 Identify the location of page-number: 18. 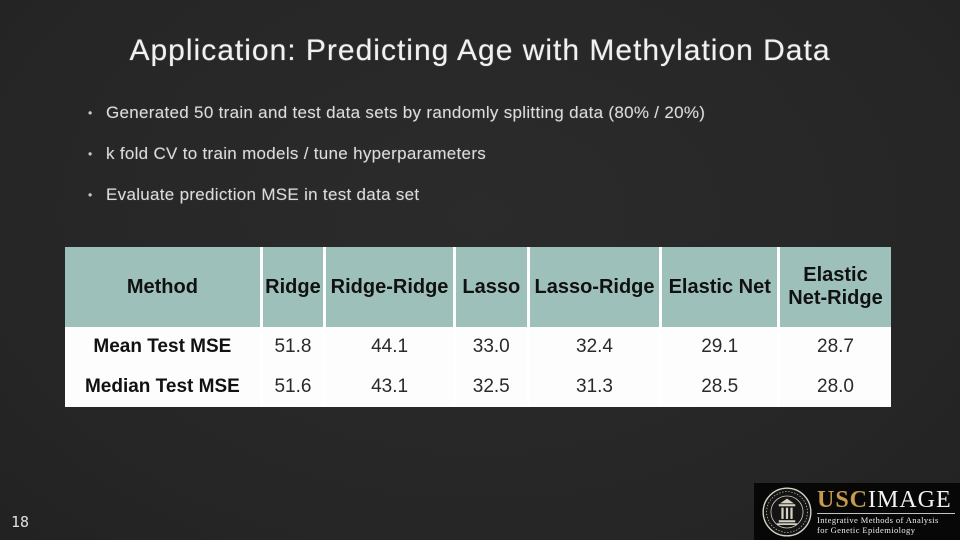
(20, 522).